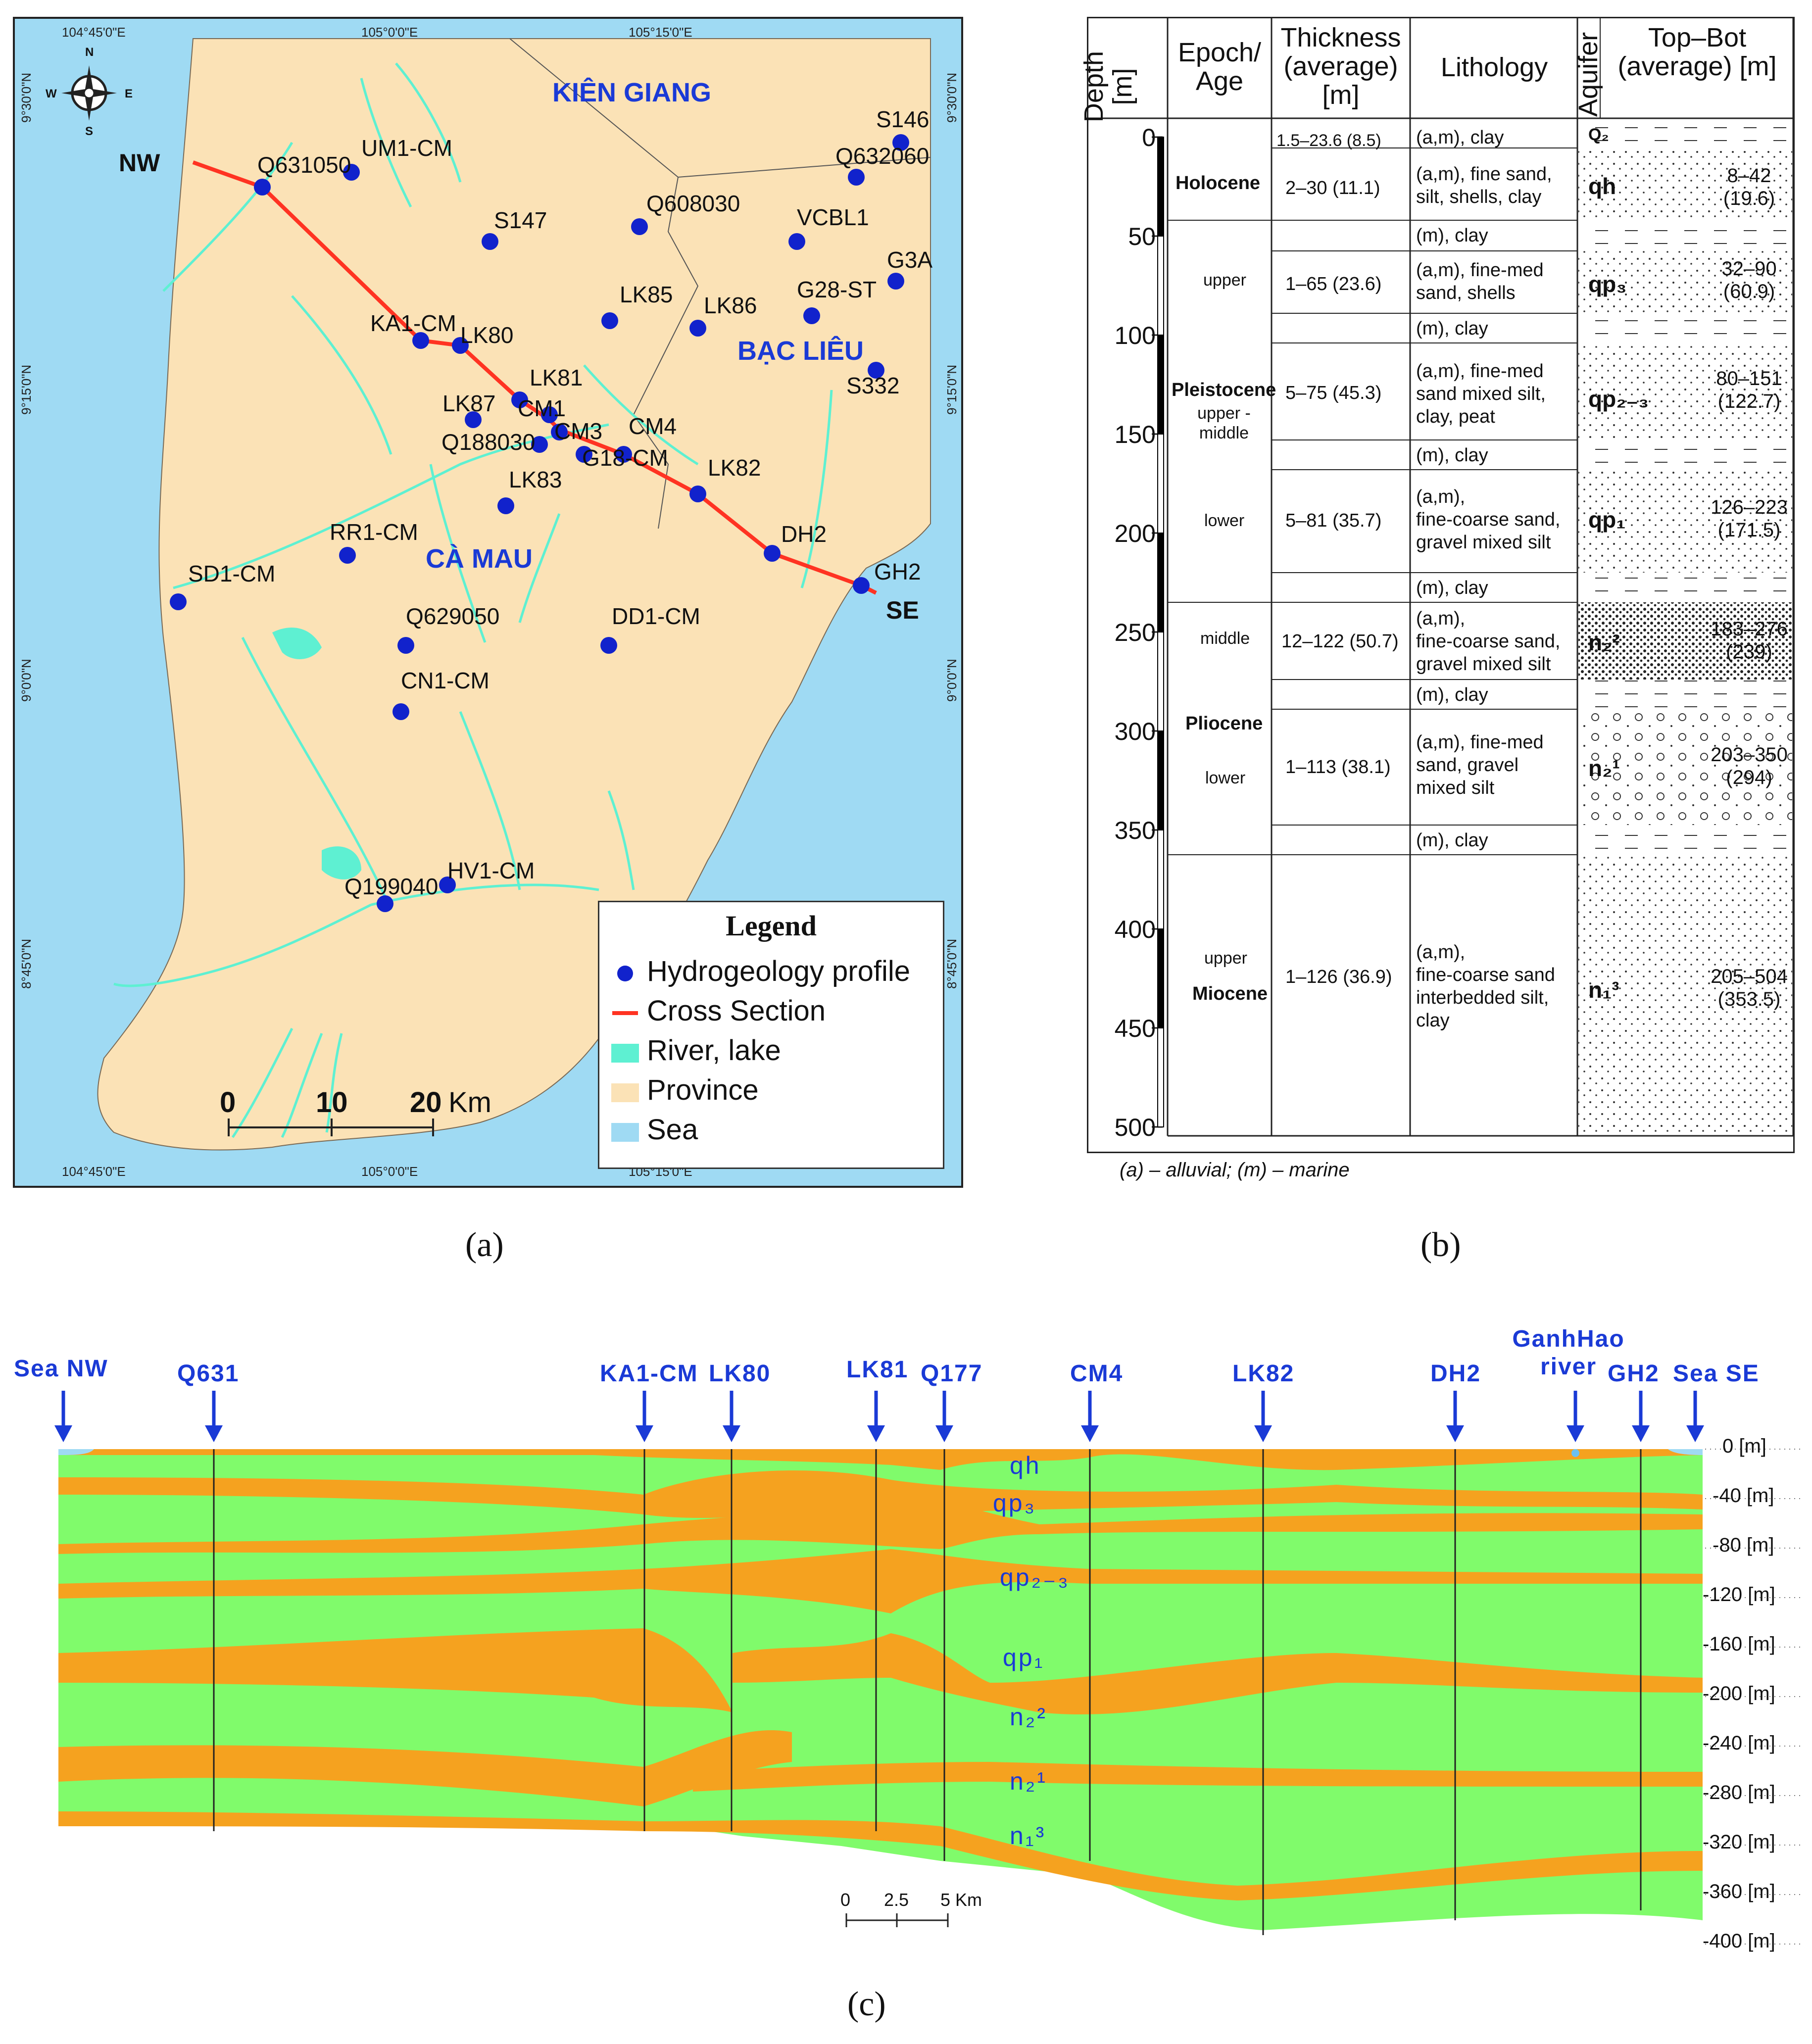  I want to click on ganhhao-river-mark, so click(1575, 1453).